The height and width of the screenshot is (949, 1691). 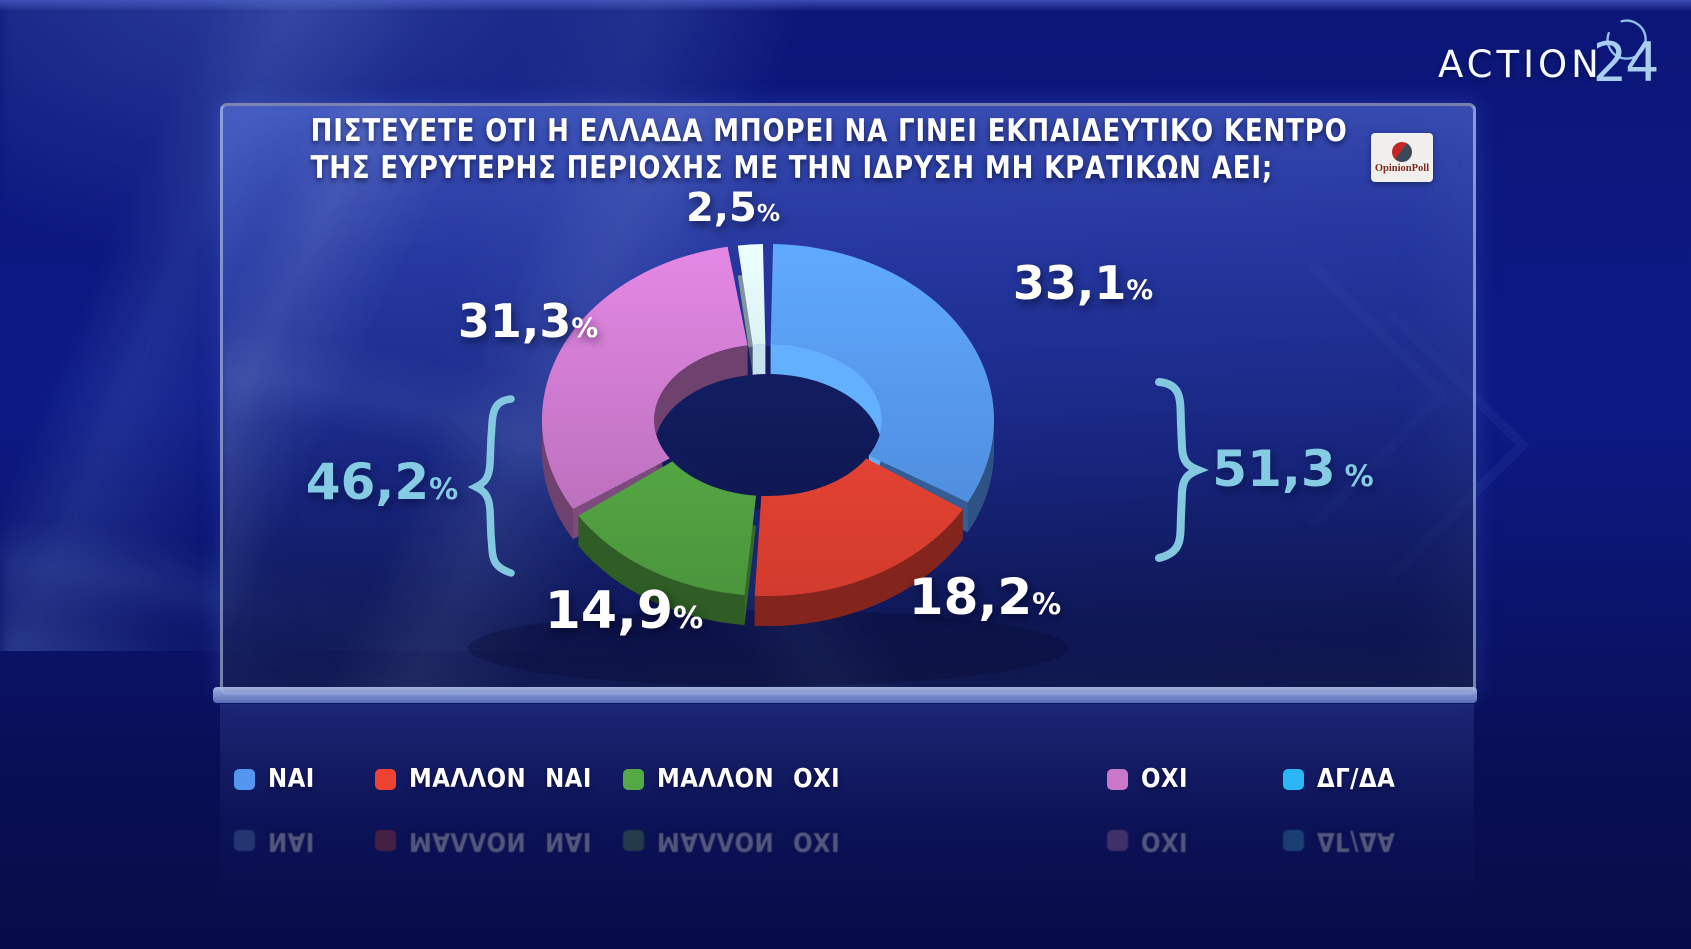 I want to click on legend: ΝΑΙ ΜΑΛΛΟΝ ΝΑΙ ΜΑΛΛΟΝ ΟΧΙ ΟΧΙ ΔΓ/ΔΑ, so click(x=845, y=780).